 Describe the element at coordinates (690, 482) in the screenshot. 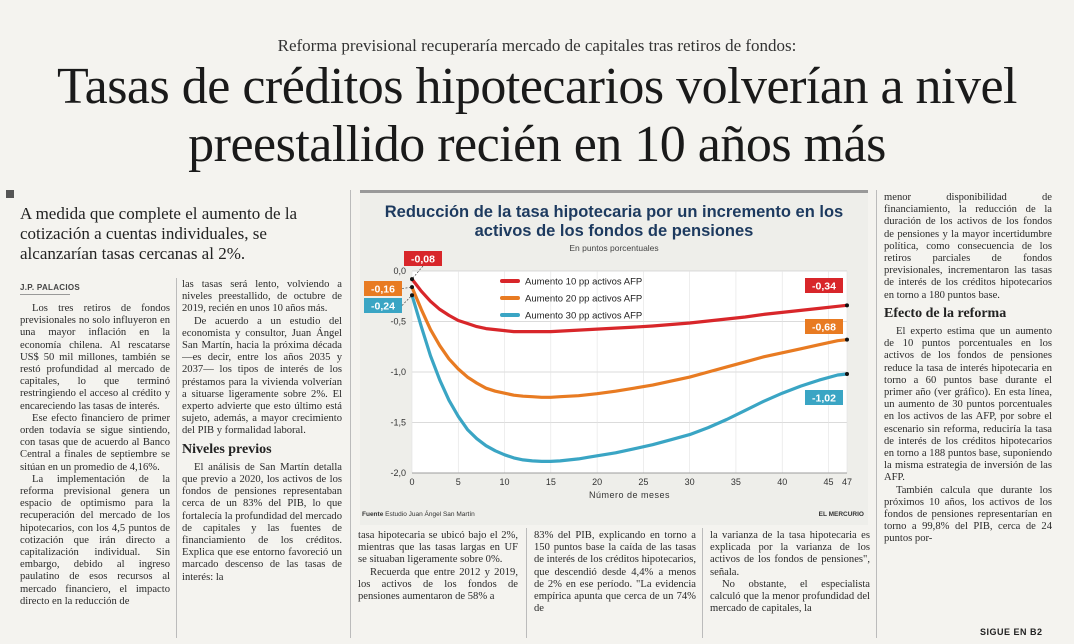

I see `x-tick-label: 30` at that location.